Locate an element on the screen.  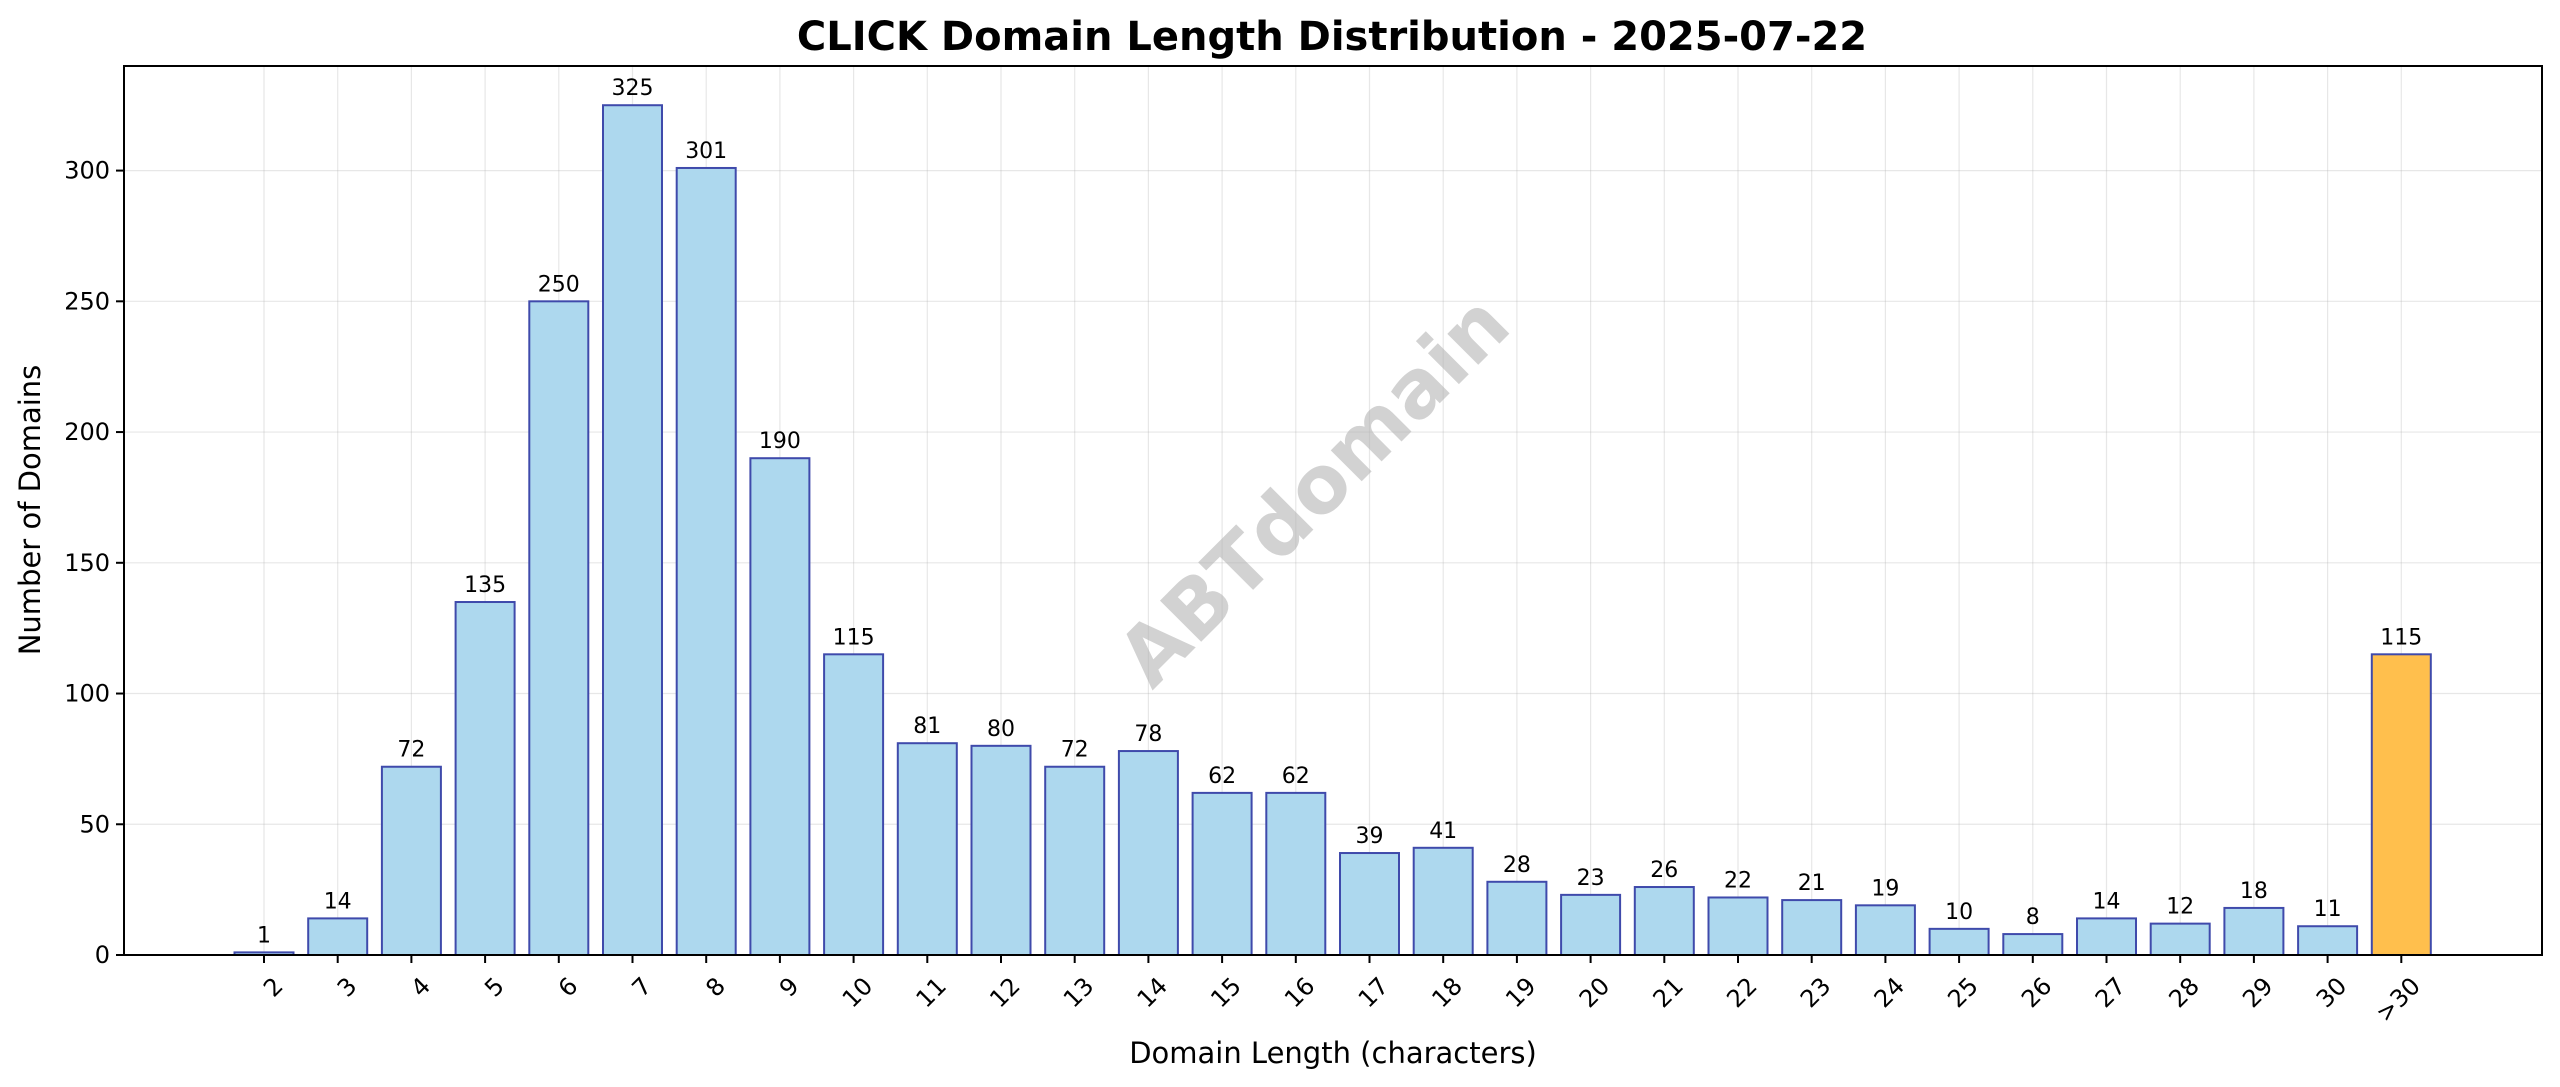
x-tick-label: 2 is located at coordinates (273, 987).